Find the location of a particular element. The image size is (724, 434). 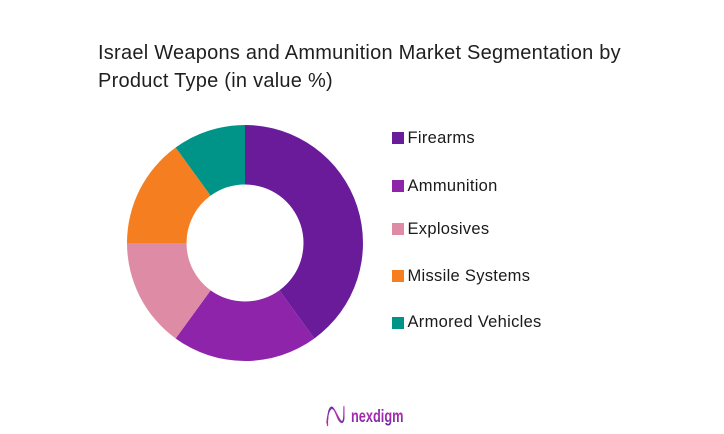

svg-text: nexdigm is located at coordinates (377, 416).